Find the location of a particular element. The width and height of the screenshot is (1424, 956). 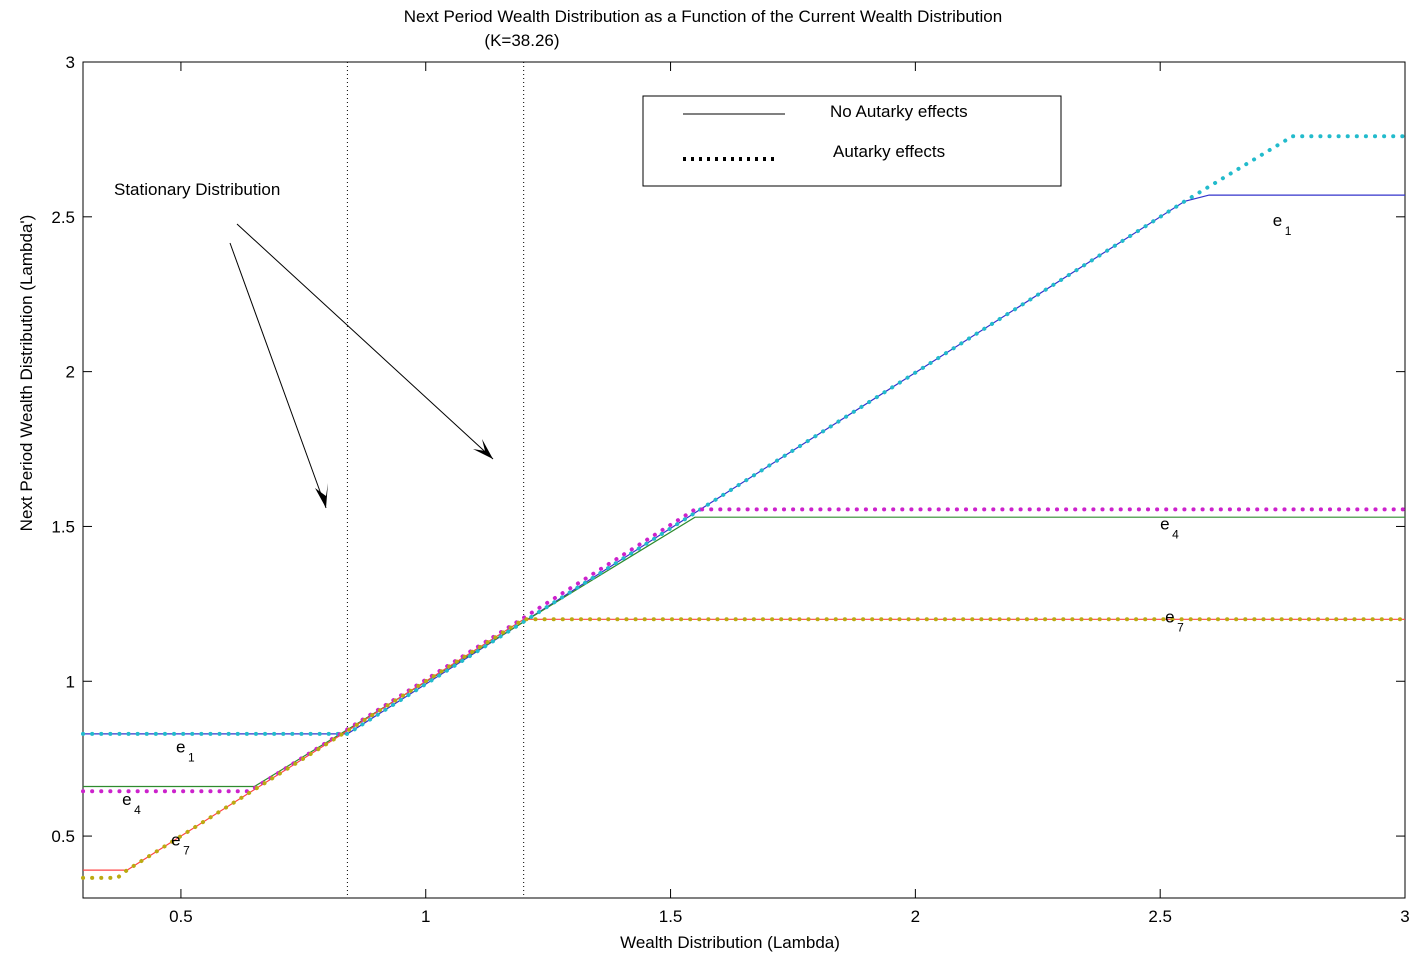

chart-subtitle: (K=38.26) is located at coordinates (521, 40).